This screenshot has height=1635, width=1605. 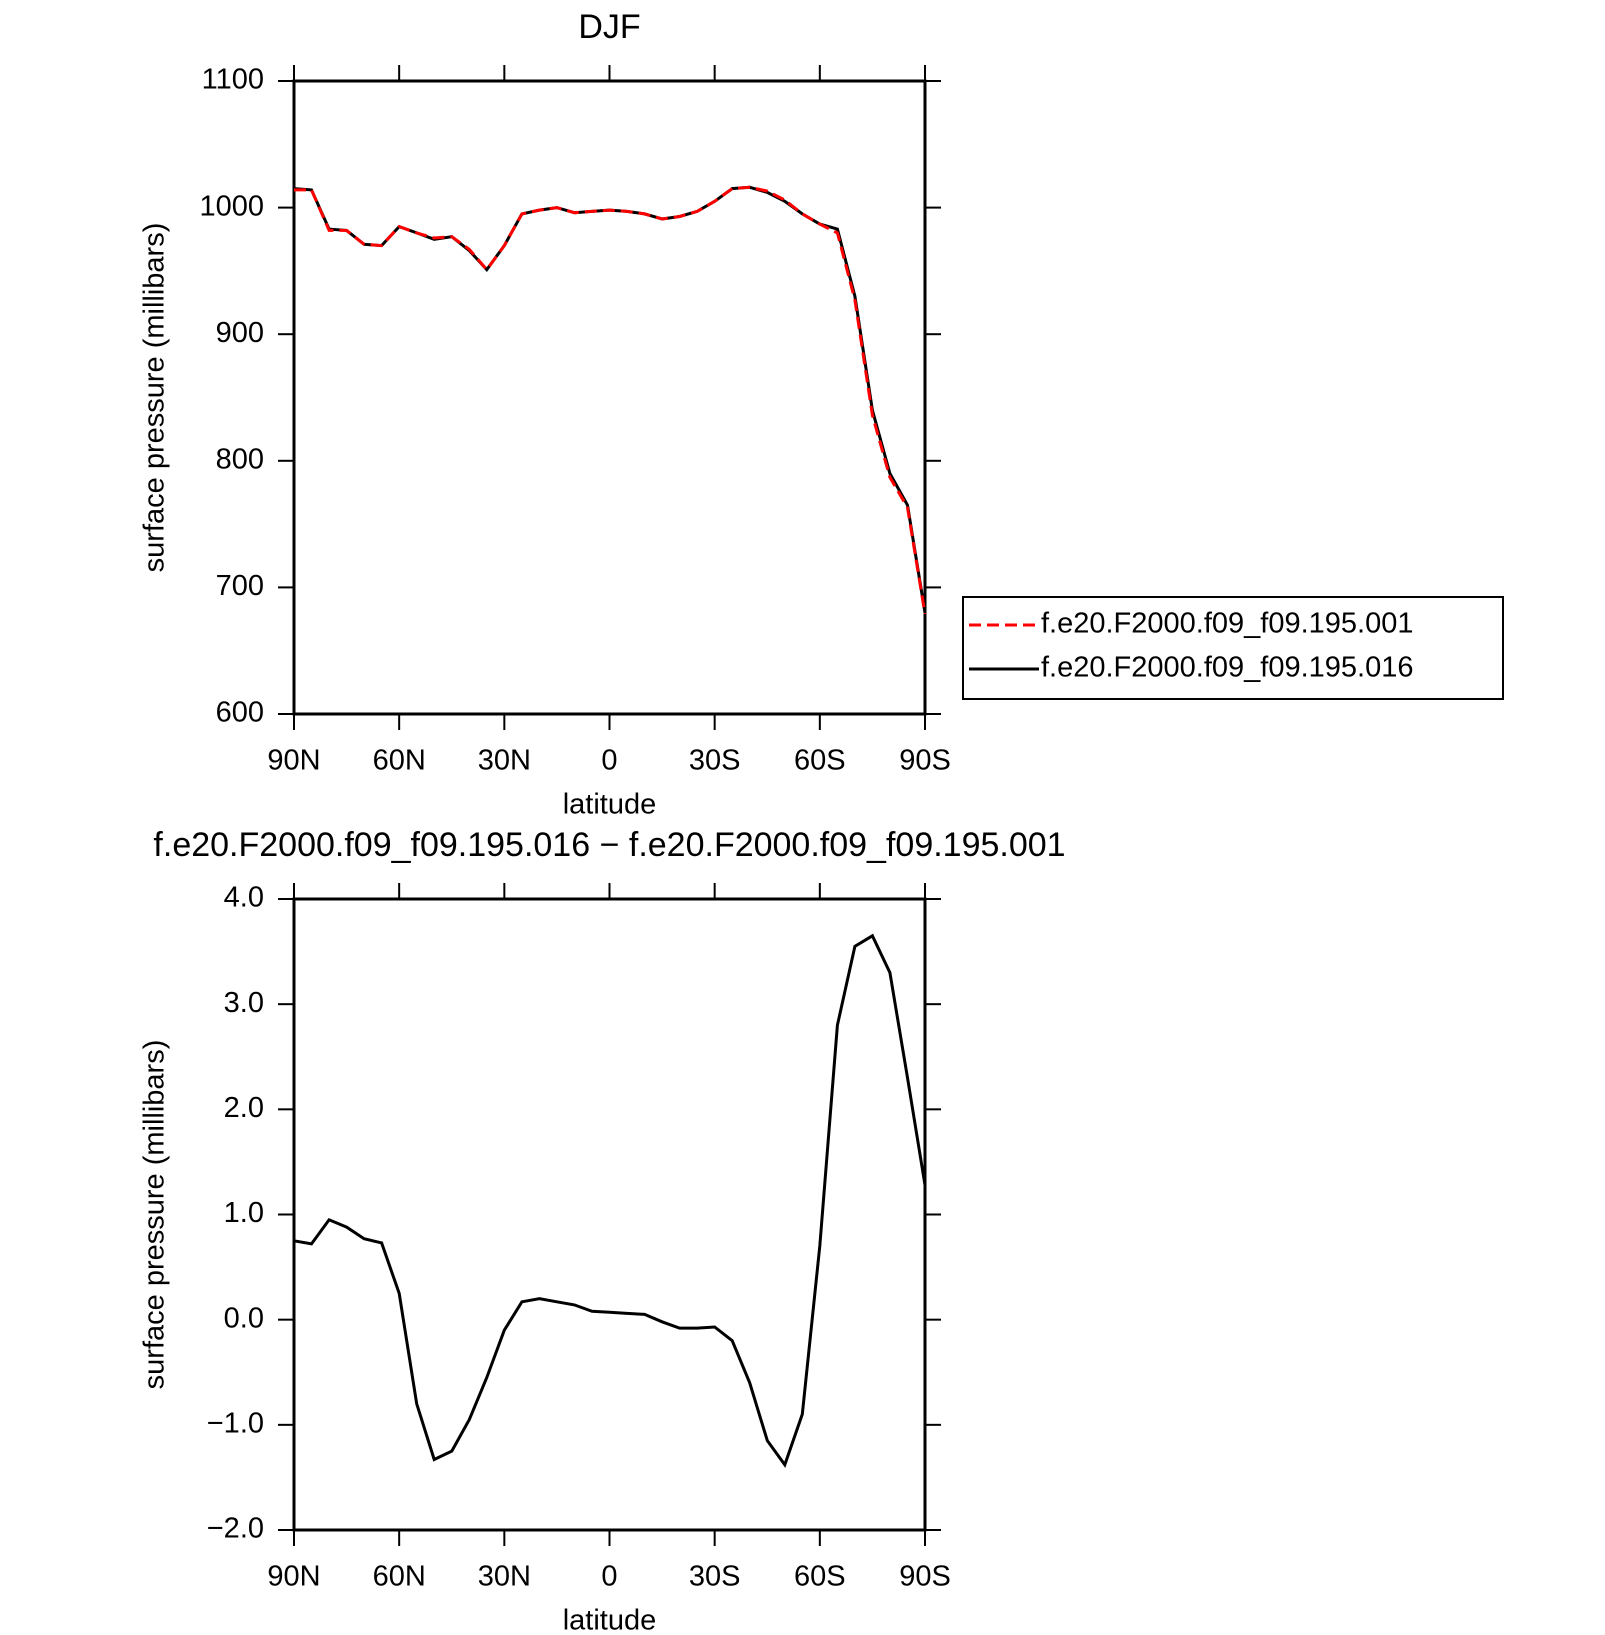 I want to click on y-tick-label: −2.0, so click(x=235, y=1529).